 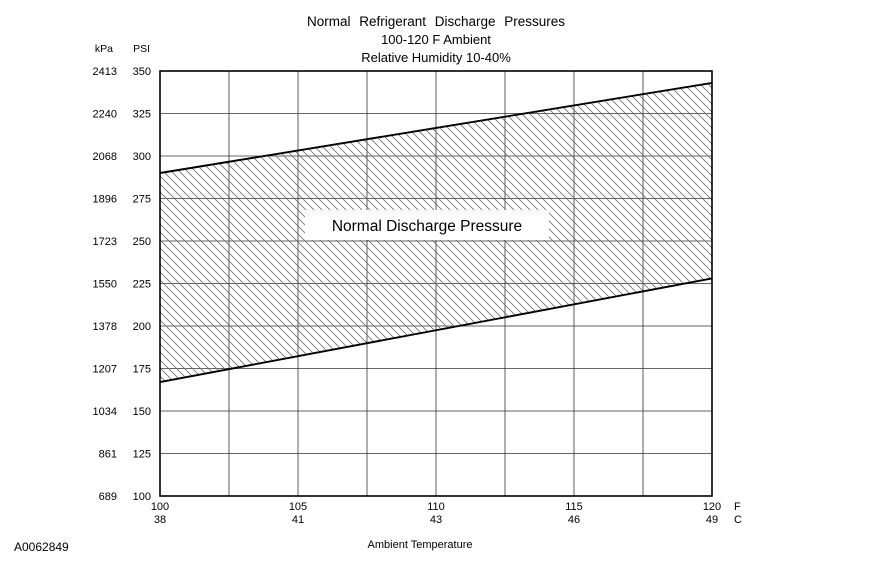 What do you see at coordinates (160, 520) in the screenshot?
I see `x-tick-c: 38` at bounding box center [160, 520].